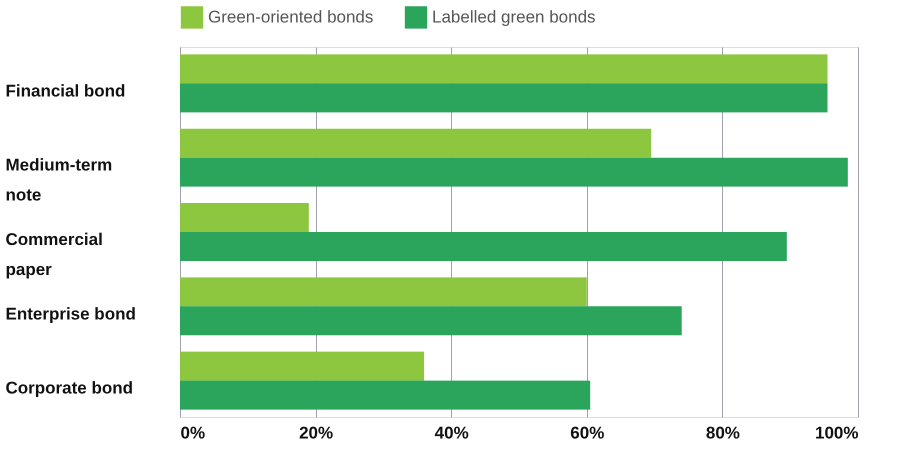 The width and height of the screenshot is (902, 466). Describe the element at coordinates (69, 388) in the screenshot. I see `y-tick-label: Corporate bond` at that location.